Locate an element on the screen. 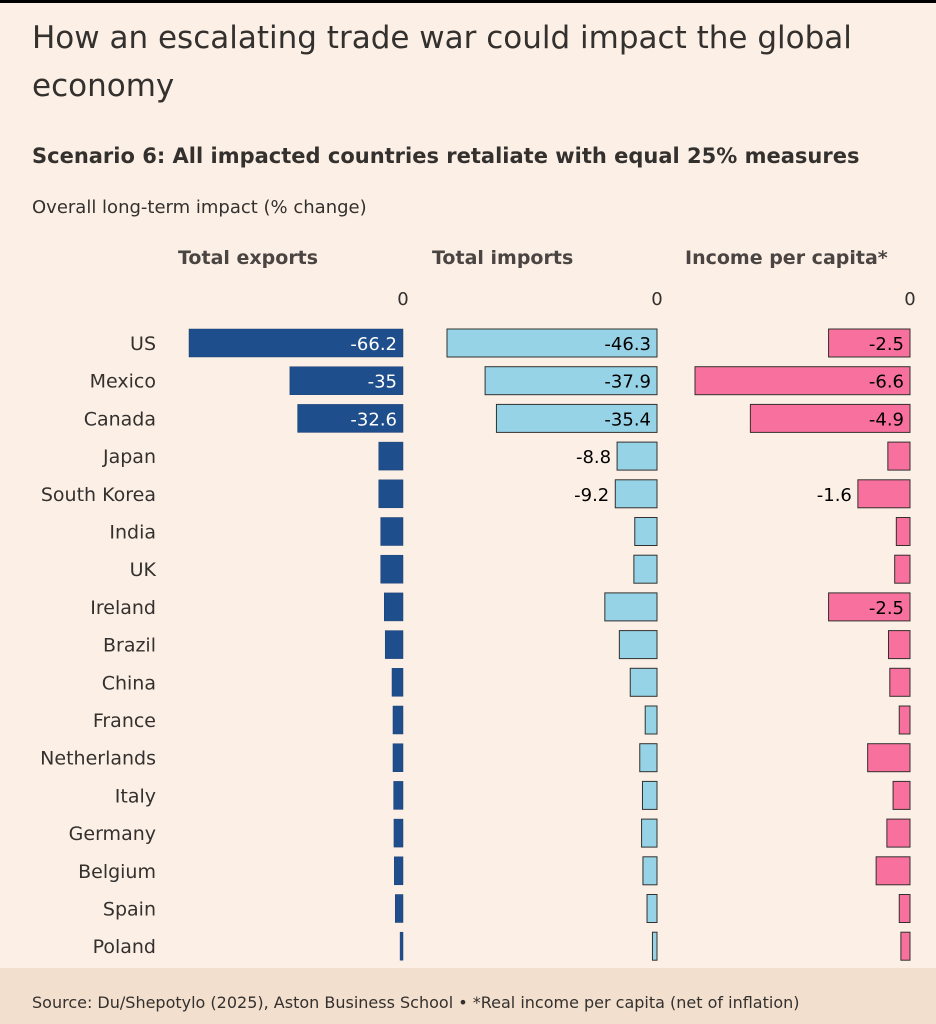 This screenshot has height=1024, width=936. panel-header: Income per capita* is located at coordinates (786, 258).